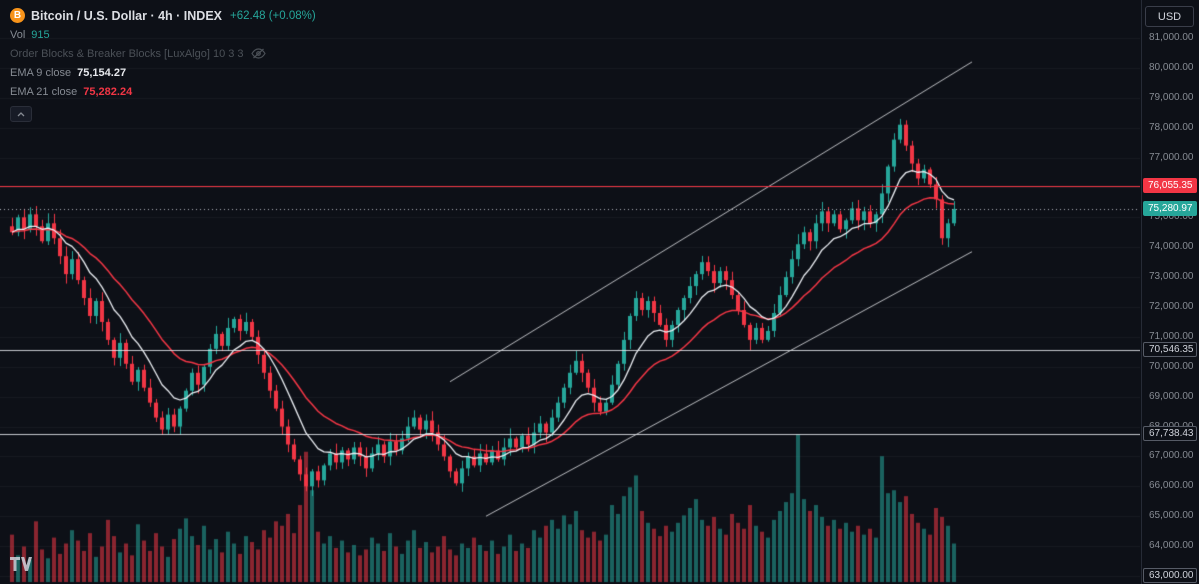  I want to click on axis-price-label: 68,000.00, so click(1171, 426).